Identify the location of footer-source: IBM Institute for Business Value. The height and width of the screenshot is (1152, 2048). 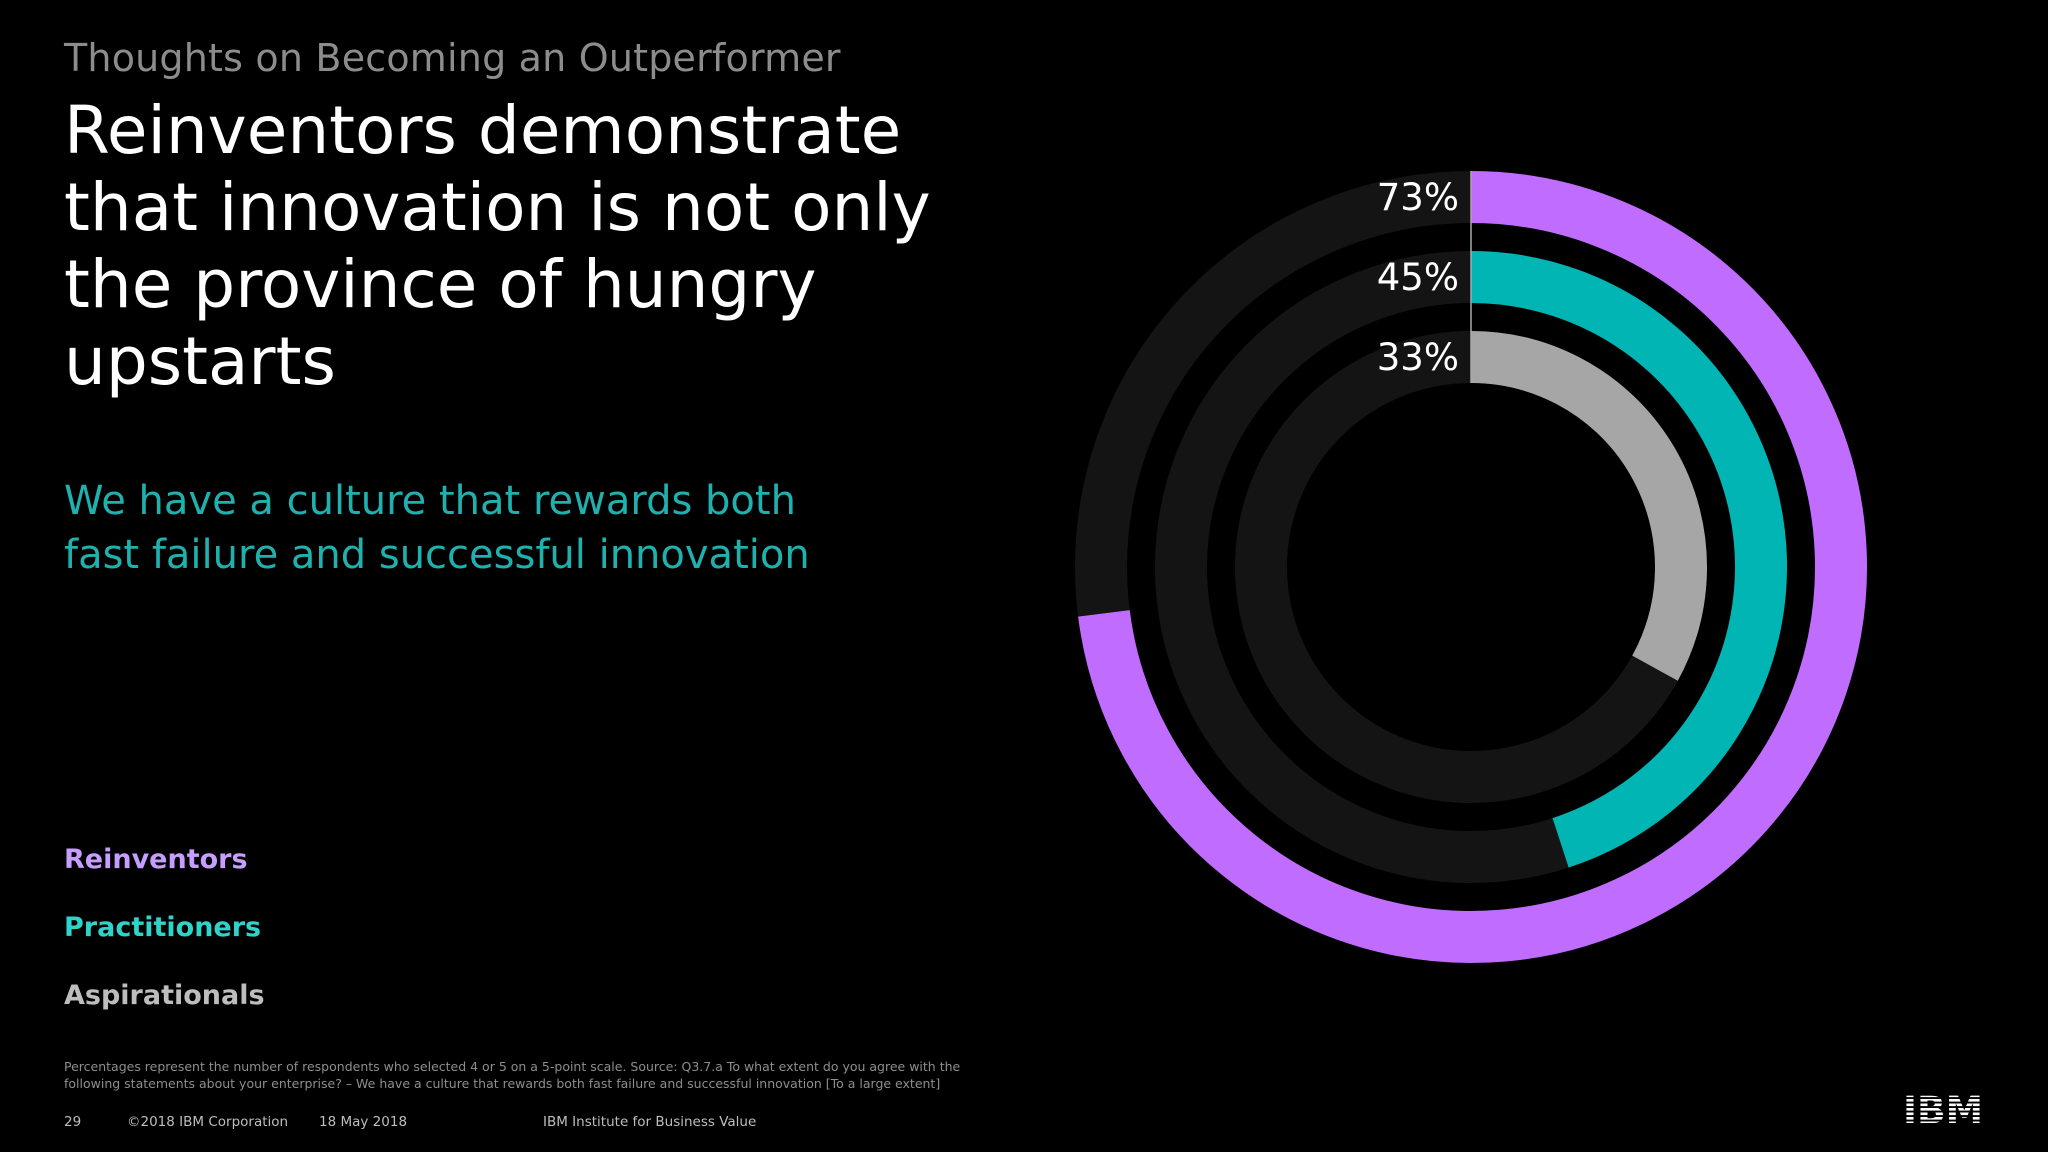
(650, 1122).